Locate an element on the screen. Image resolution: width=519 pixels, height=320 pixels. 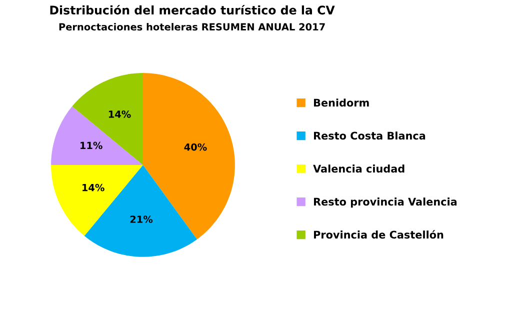
chart-subtitle: Pernoctaciones hoteleras RESUMEN ANUAL 2017 is located at coordinates (192, 27).